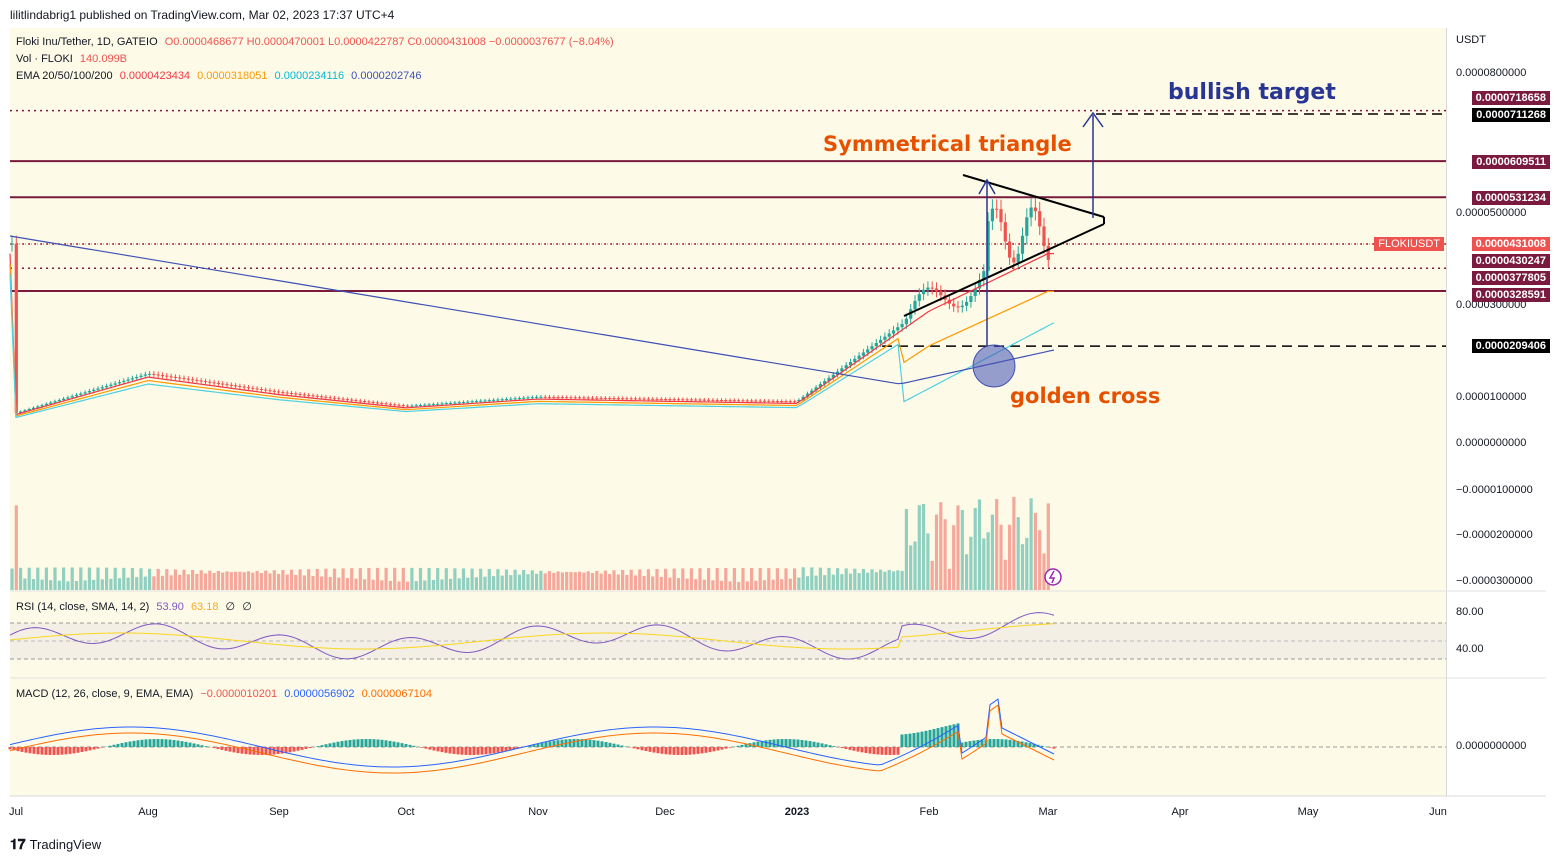  Describe the element at coordinates (1491, 443) in the screenshot. I see `price-tick: 0.0000000000` at that location.